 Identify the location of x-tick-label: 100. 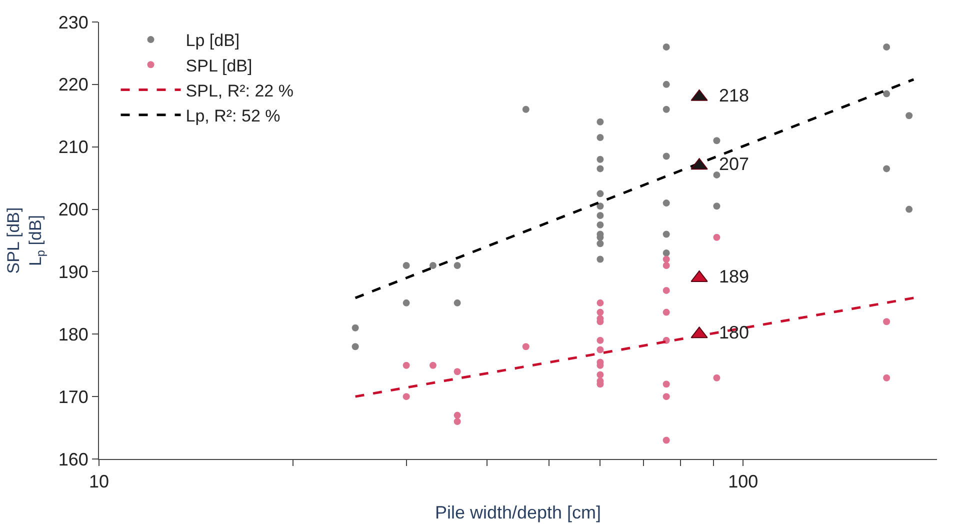
(743, 482).